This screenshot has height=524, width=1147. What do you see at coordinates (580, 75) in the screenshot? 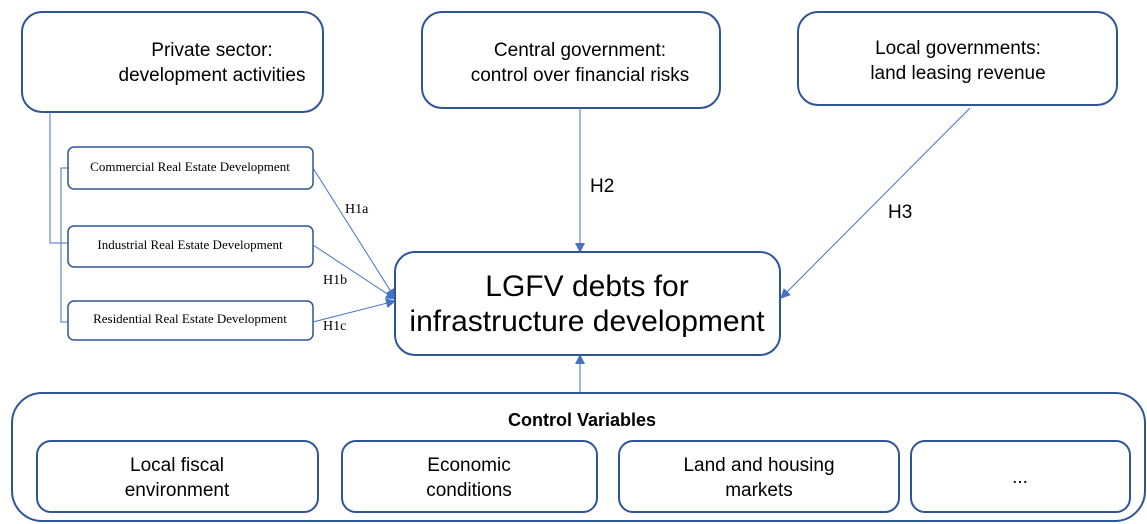
I see `node-label: control over financial risks` at bounding box center [580, 75].